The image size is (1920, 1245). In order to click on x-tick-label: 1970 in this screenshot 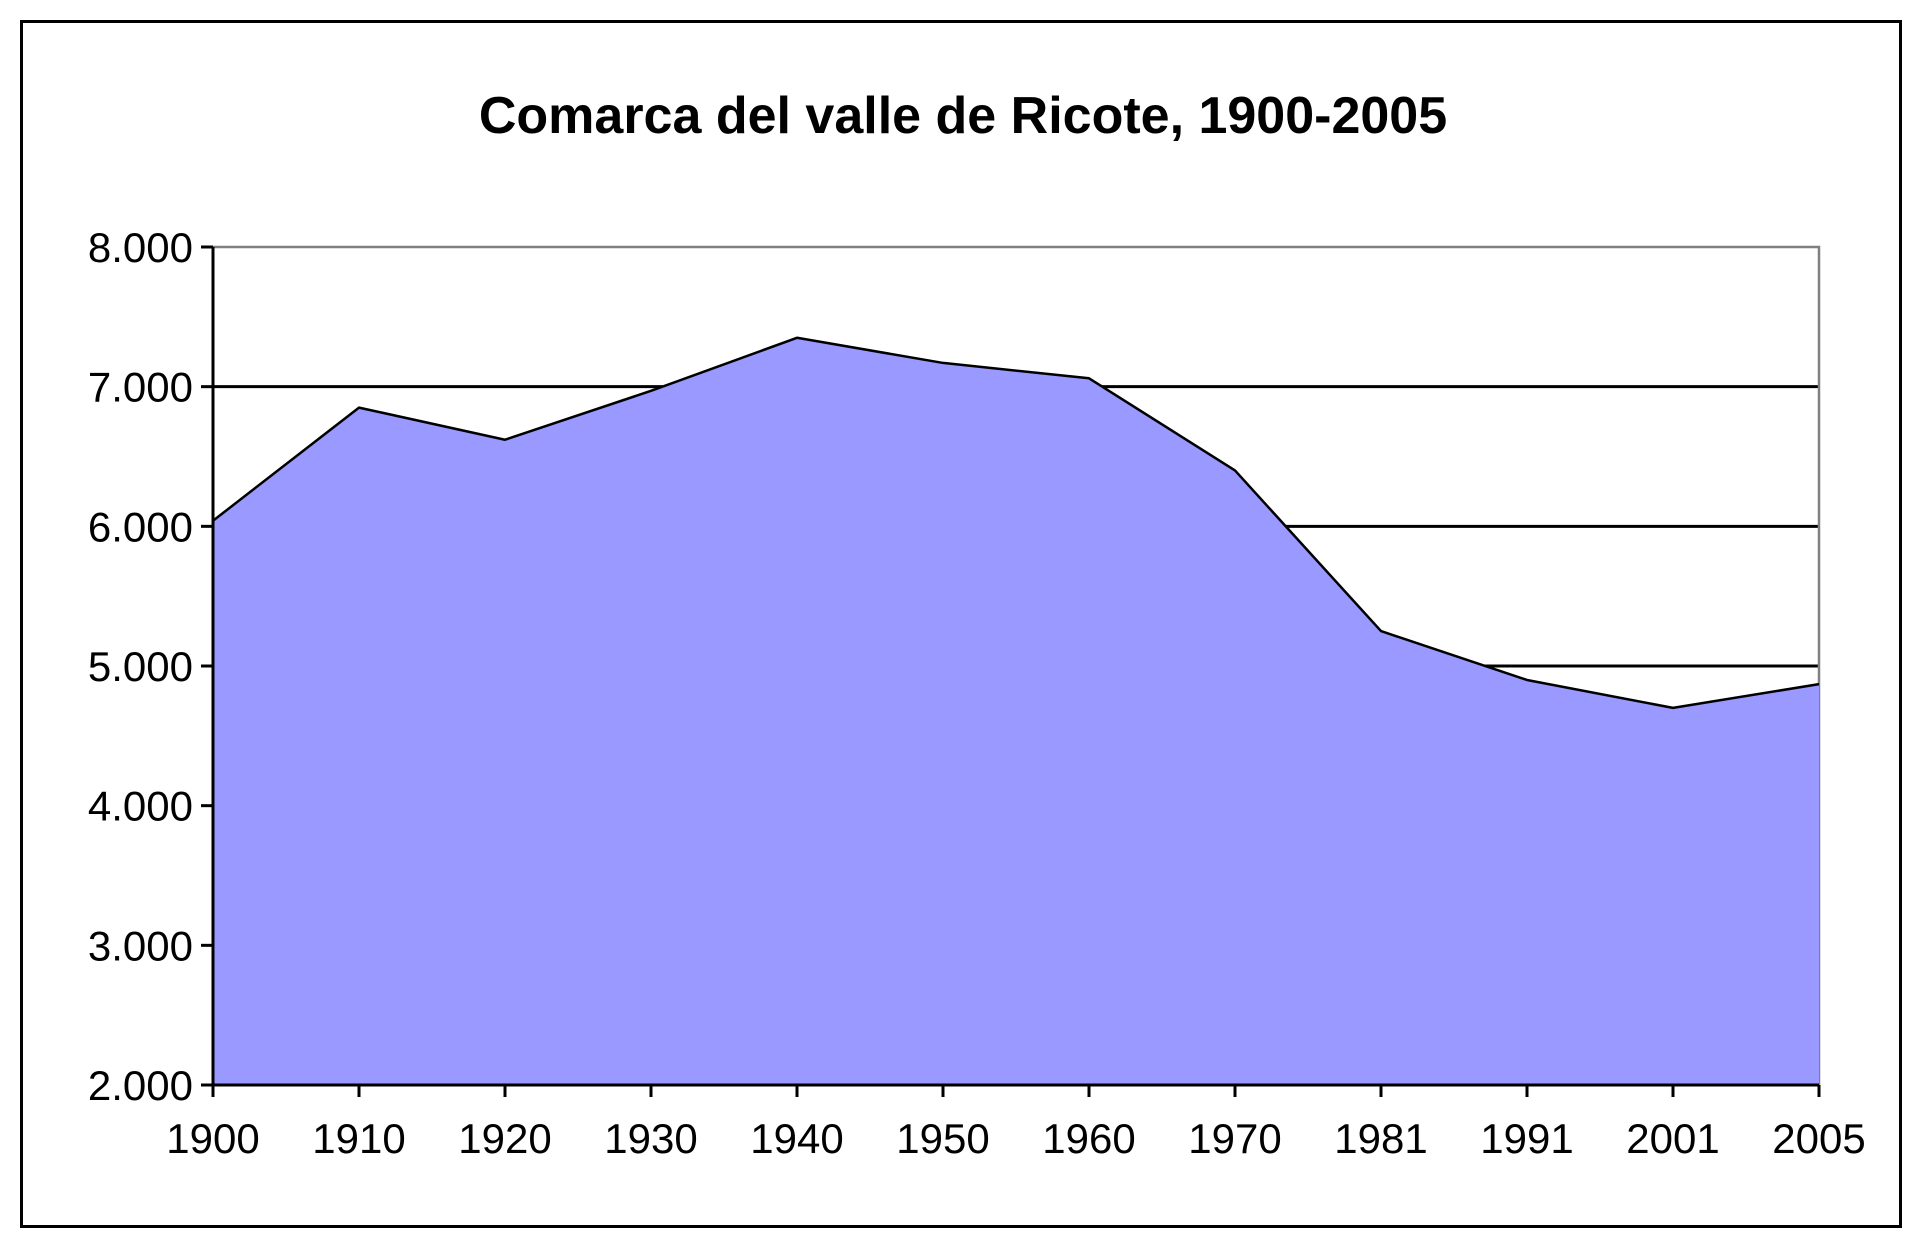, I will do `click(1234, 1138)`.